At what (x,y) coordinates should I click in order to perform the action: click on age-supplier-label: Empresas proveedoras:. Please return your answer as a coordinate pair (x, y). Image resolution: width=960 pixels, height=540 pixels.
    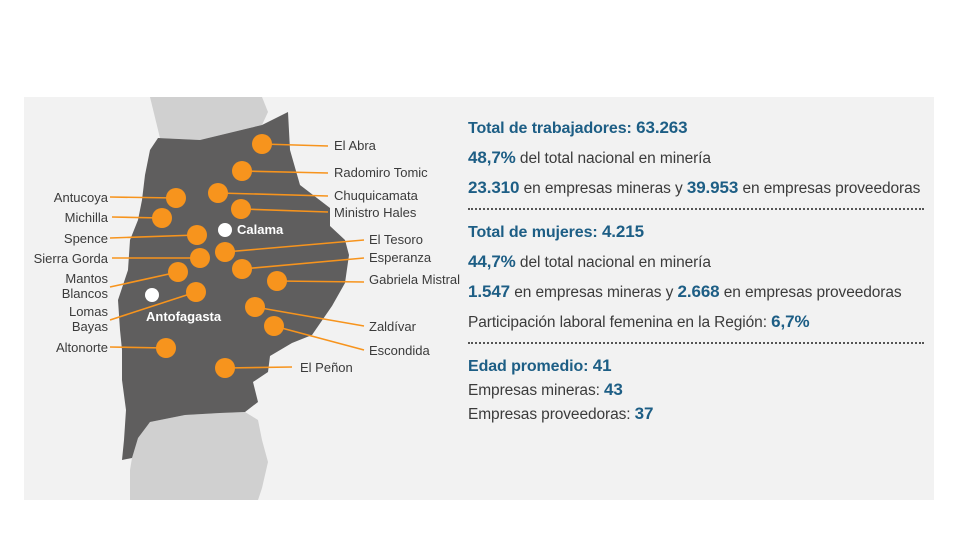
    Looking at the image, I should click on (549, 414).